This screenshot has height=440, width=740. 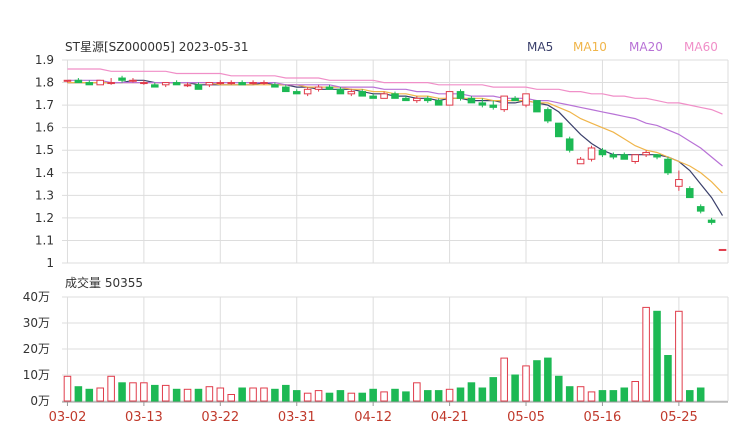 I want to click on price-tick-label: 1.8, so click(x=44, y=83).